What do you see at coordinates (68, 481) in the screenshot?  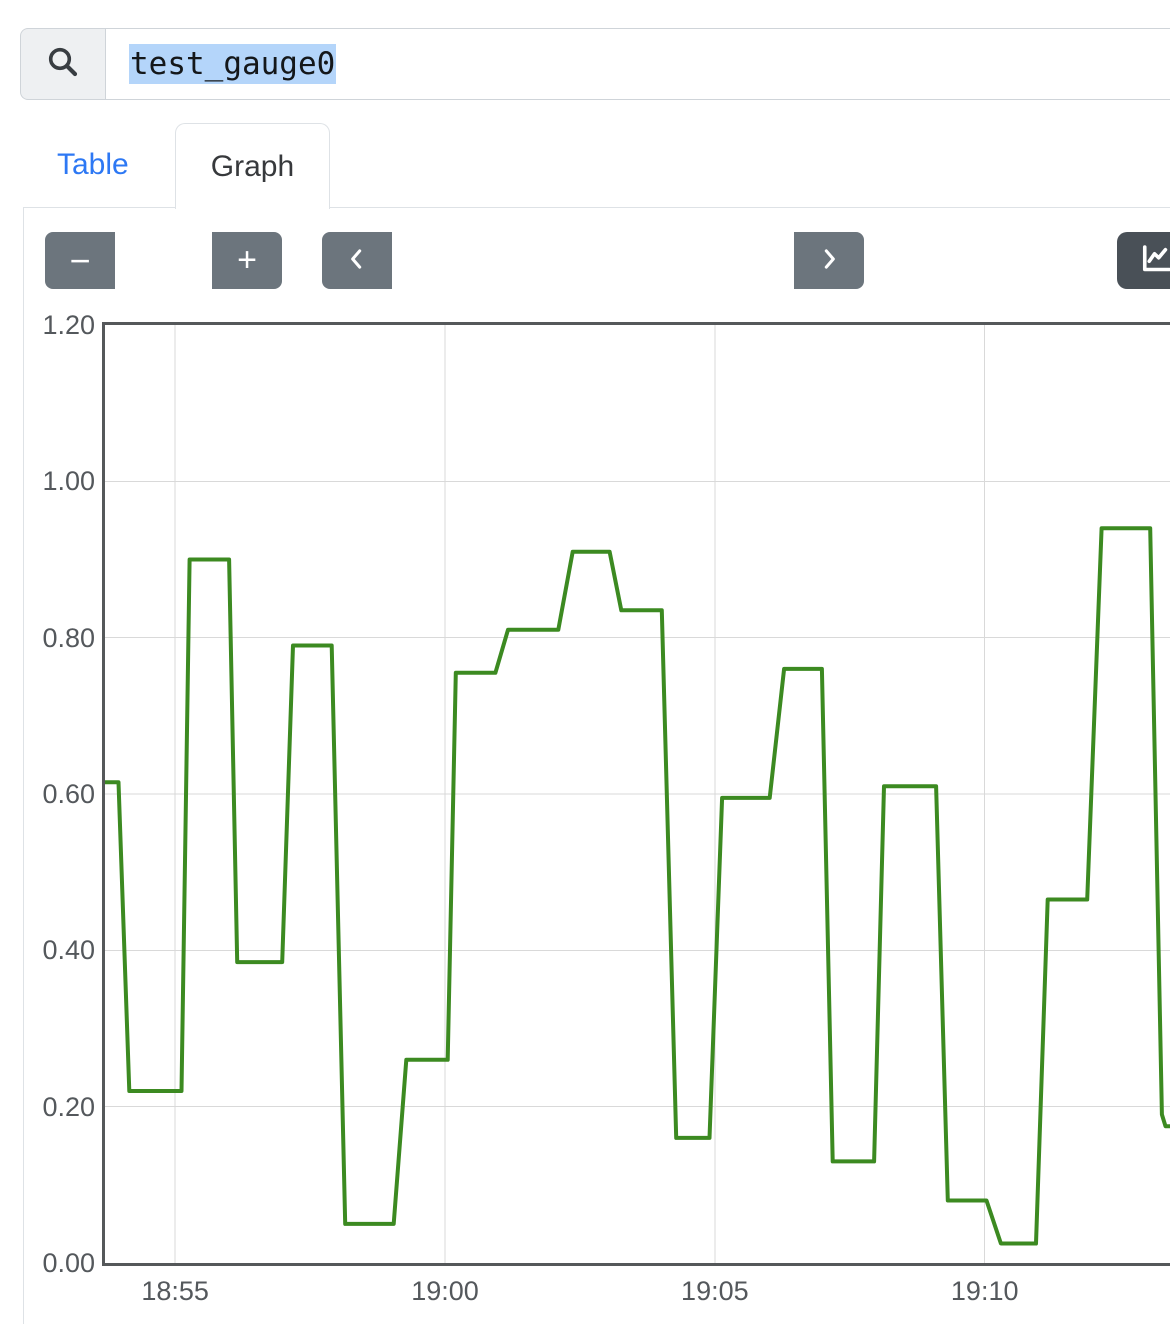 I see `y-tick-label: 1.00` at bounding box center [68, 481].